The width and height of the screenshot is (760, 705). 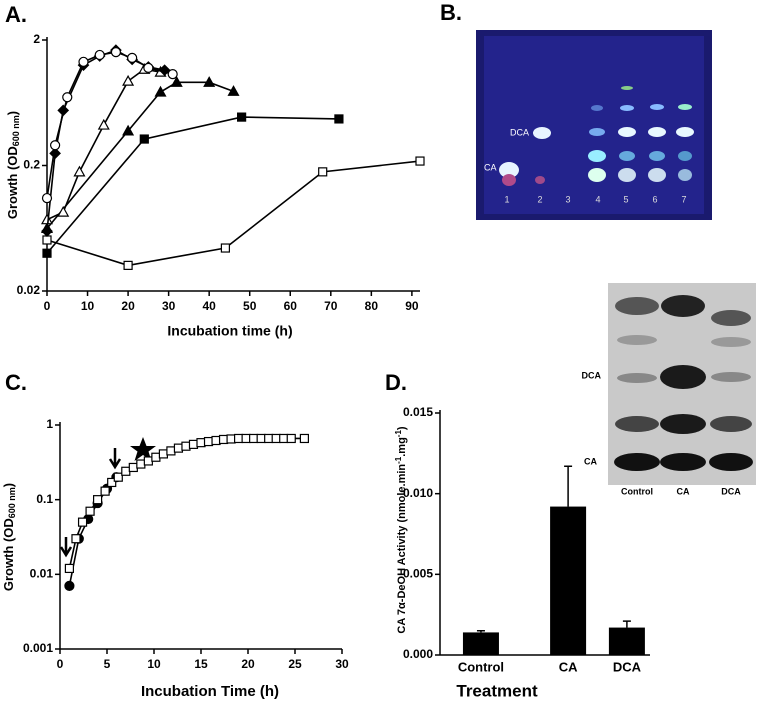 I want to click on axis-title: CA 7α-DeOH Activity (nmole.min-1.mg-1), so click(x=401, y=530).